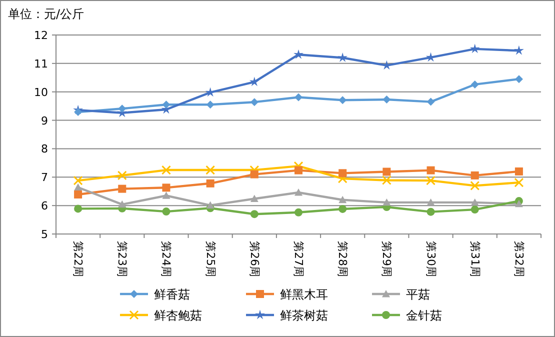  I want to click on legend-label: 鲜杏鲍菇, so click(178, 315).